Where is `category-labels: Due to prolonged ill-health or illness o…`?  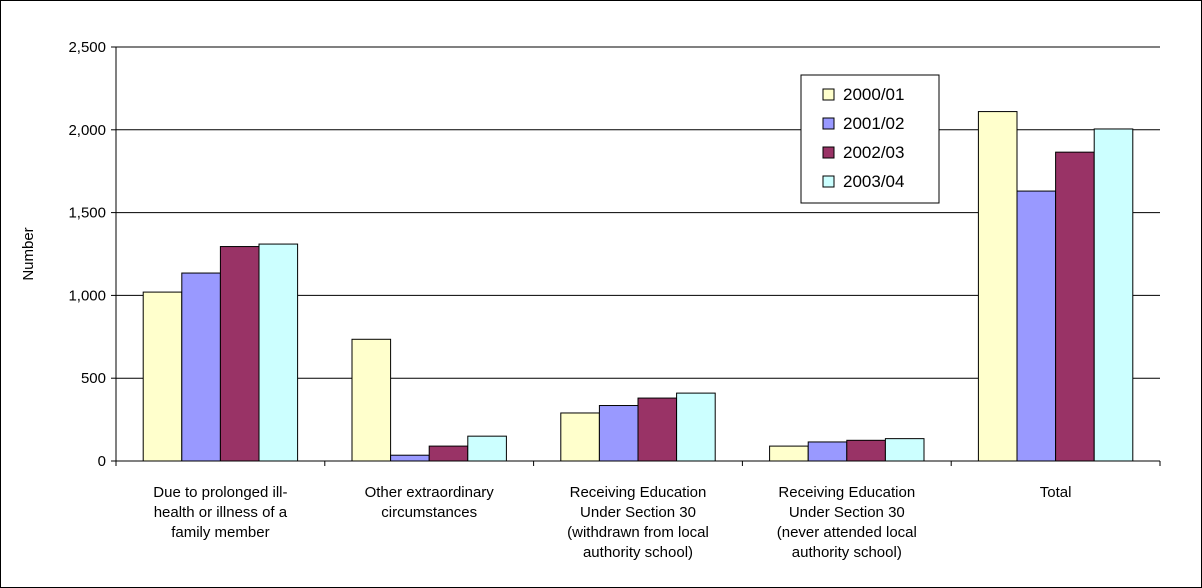
category-labels: Due to prolonged ill-health or illness o… is located at coordinates (612, 522).